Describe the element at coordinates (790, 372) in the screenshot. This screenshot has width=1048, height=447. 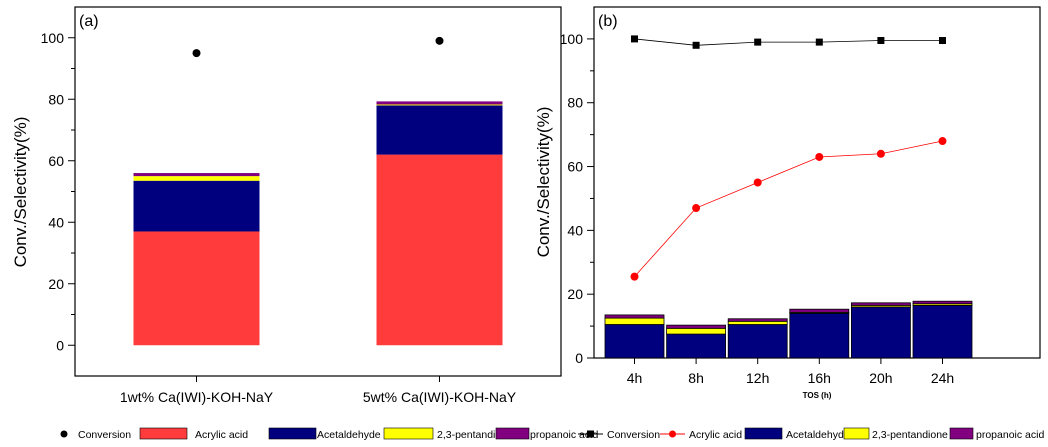
I see `panel-b-x-axis: 4h 8h 12h 16h 20h 24h` at that location.